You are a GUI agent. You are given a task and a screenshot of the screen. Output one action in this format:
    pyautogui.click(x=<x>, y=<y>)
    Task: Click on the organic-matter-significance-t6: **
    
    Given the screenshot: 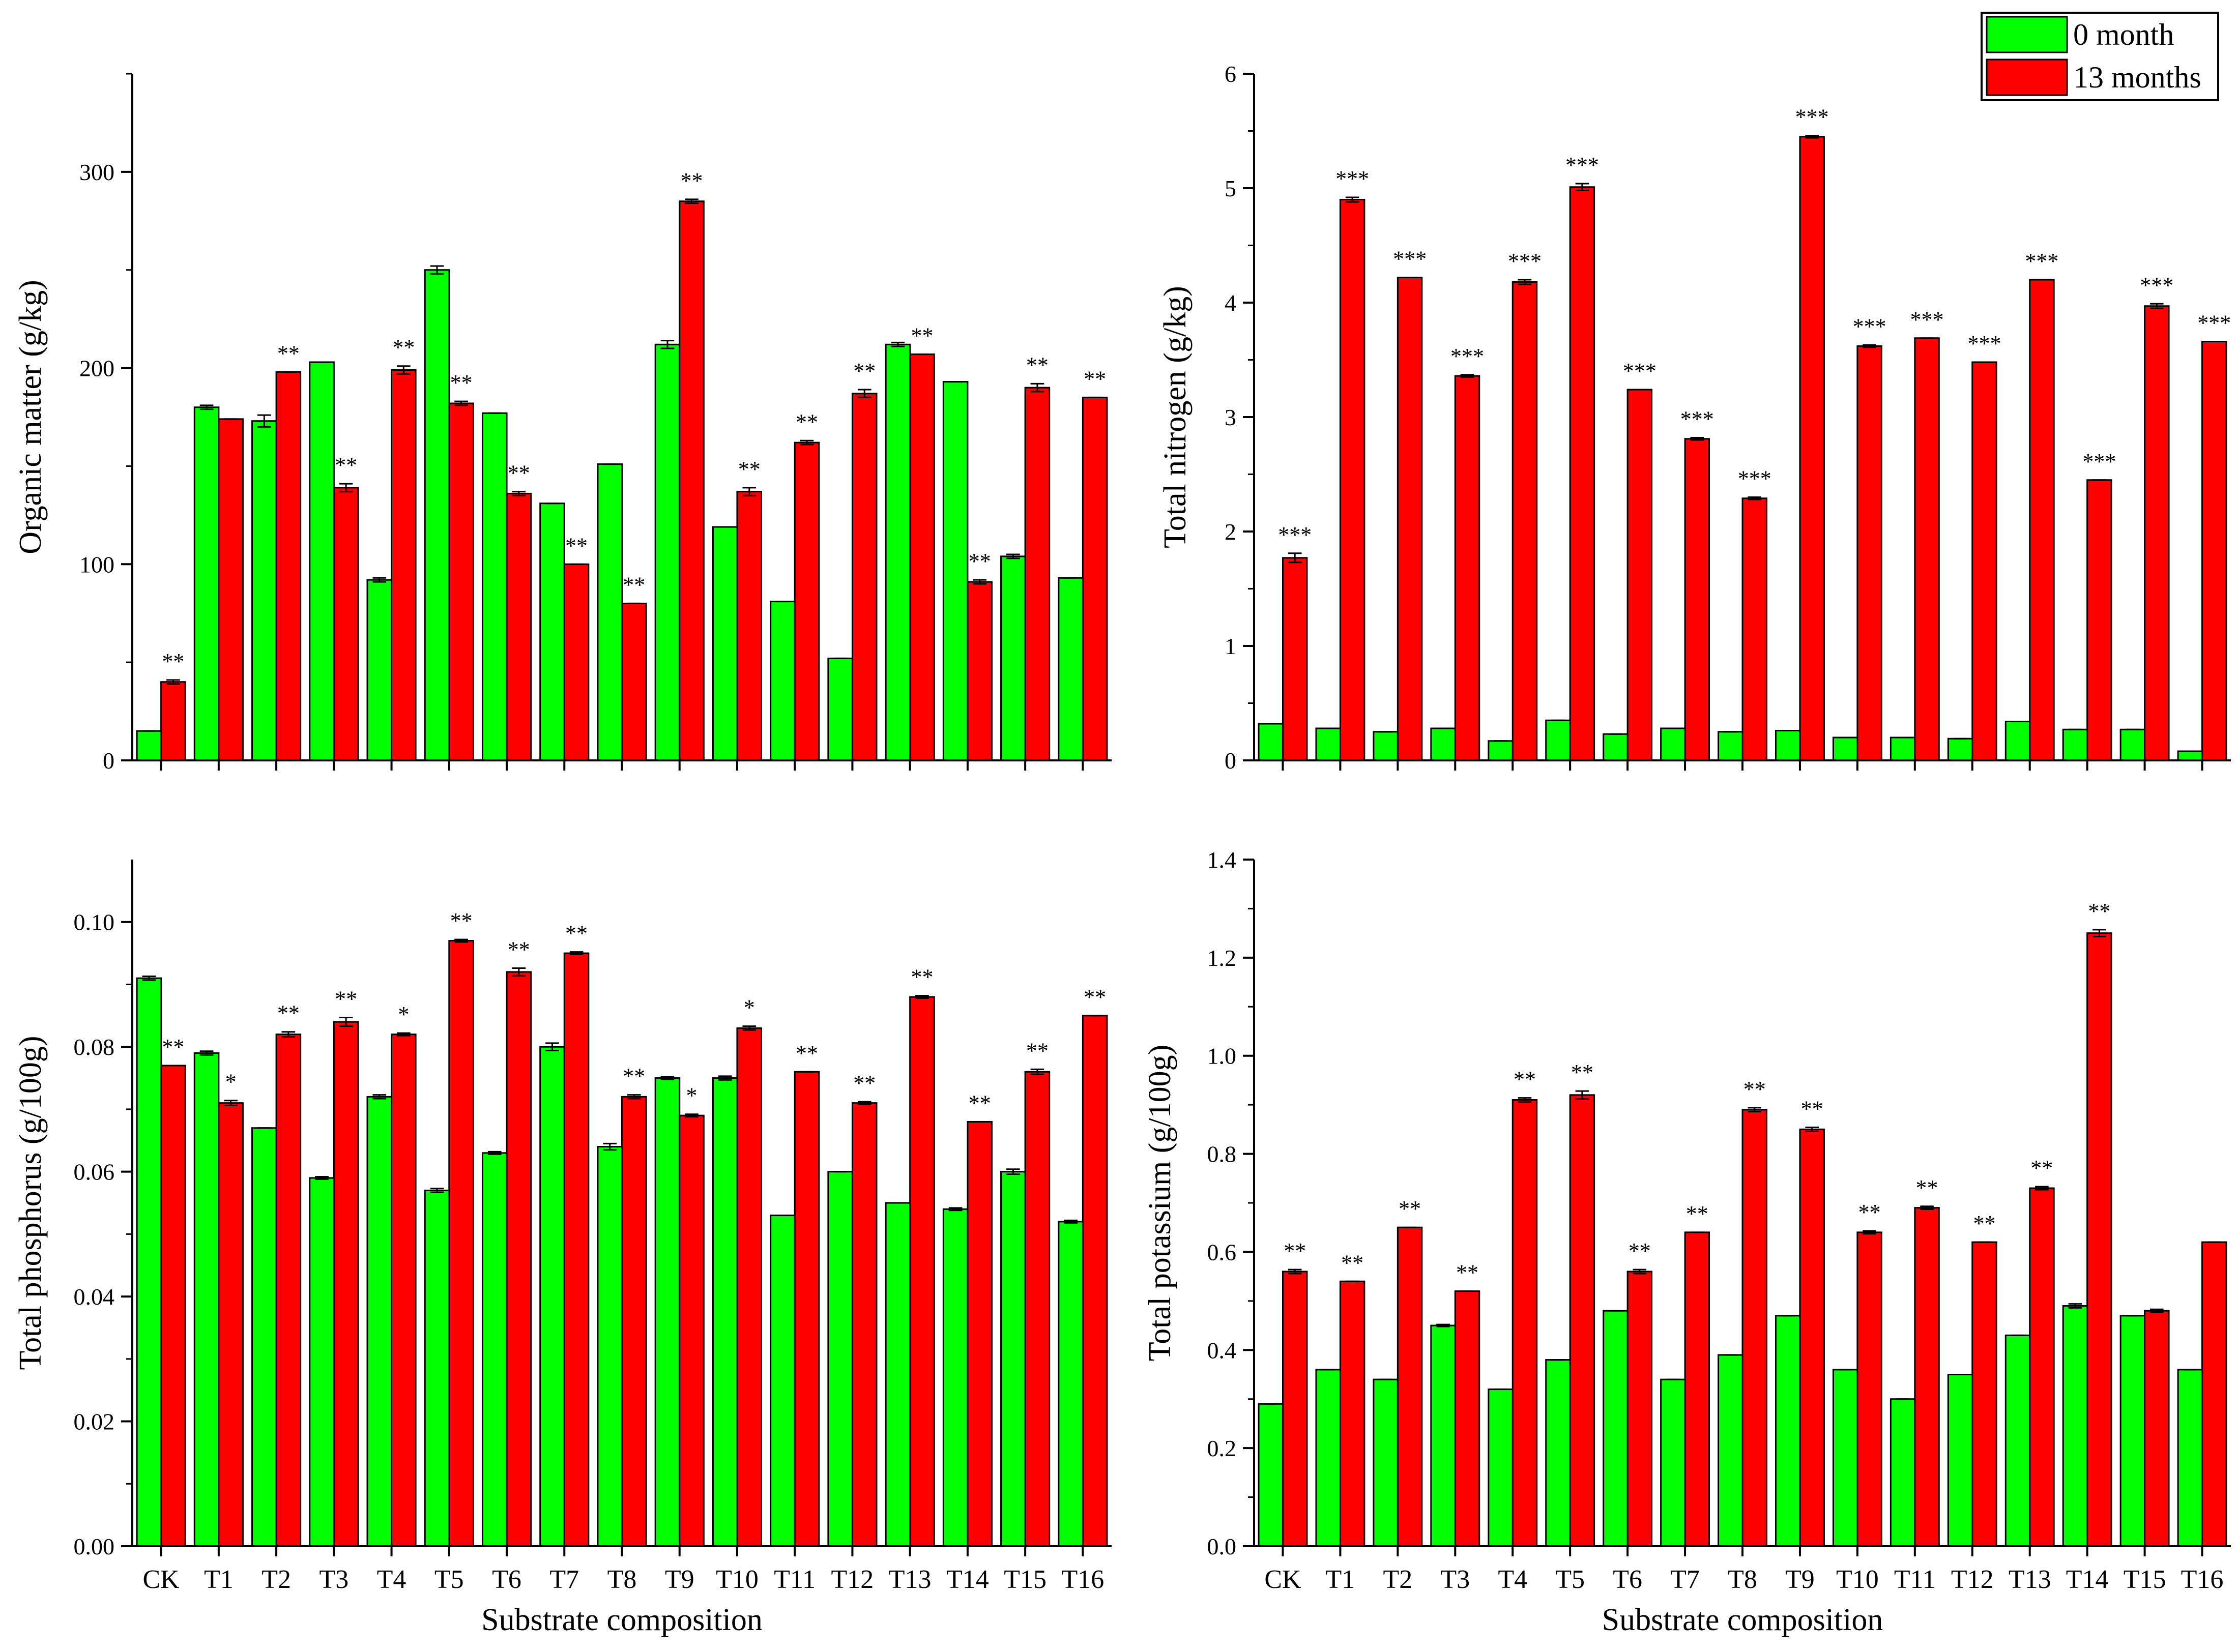 What is the action you would take?
    pyautogui.click(x=519, y=473)
    